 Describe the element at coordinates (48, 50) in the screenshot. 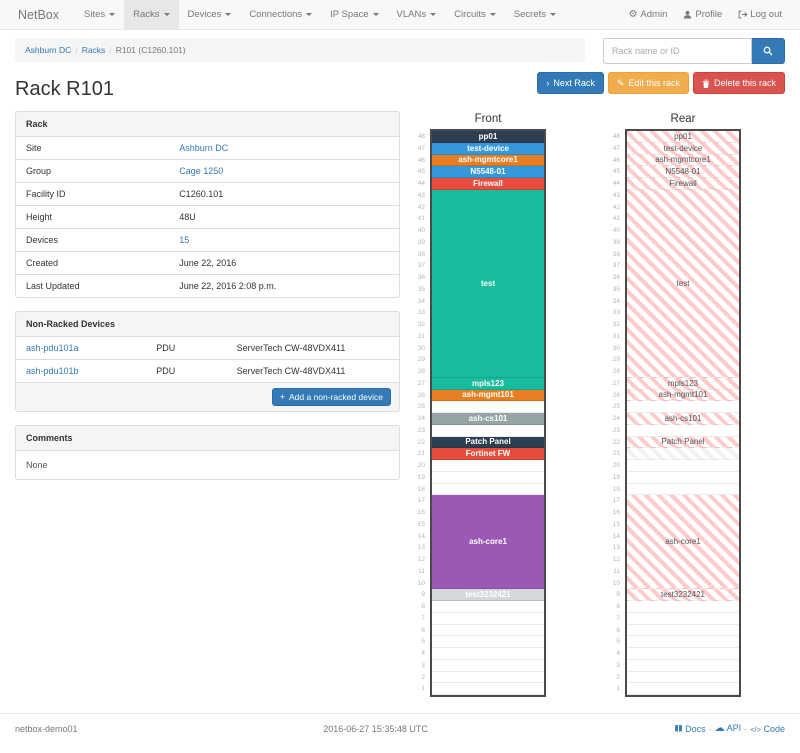

I see `breadcrumb-item-ashburn-dc: Ashburn DC` at that location.